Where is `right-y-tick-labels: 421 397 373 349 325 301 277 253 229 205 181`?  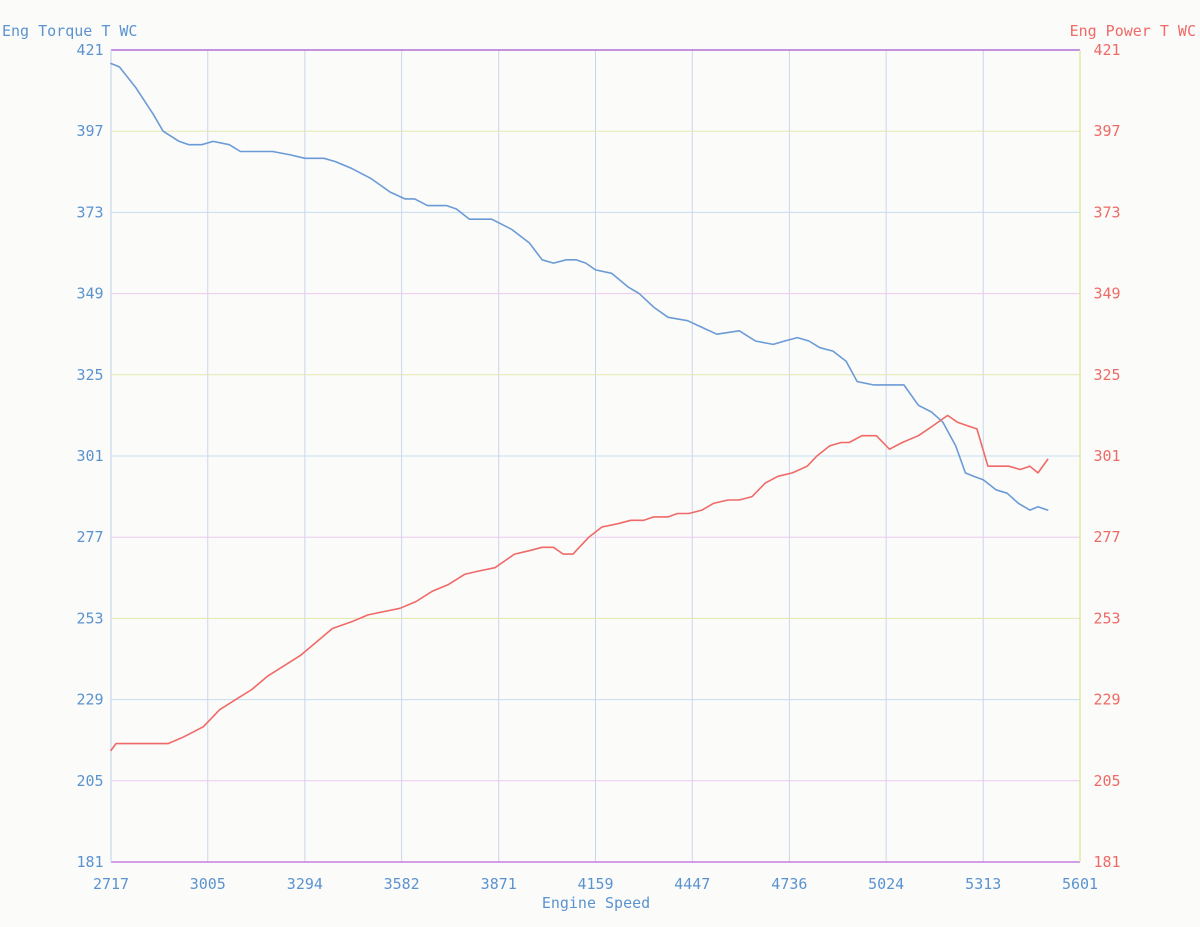 right-y-tick-labels: 421 397 373 349 325 301 277 253 229 205 181 is located at coordinates (1106, 456).